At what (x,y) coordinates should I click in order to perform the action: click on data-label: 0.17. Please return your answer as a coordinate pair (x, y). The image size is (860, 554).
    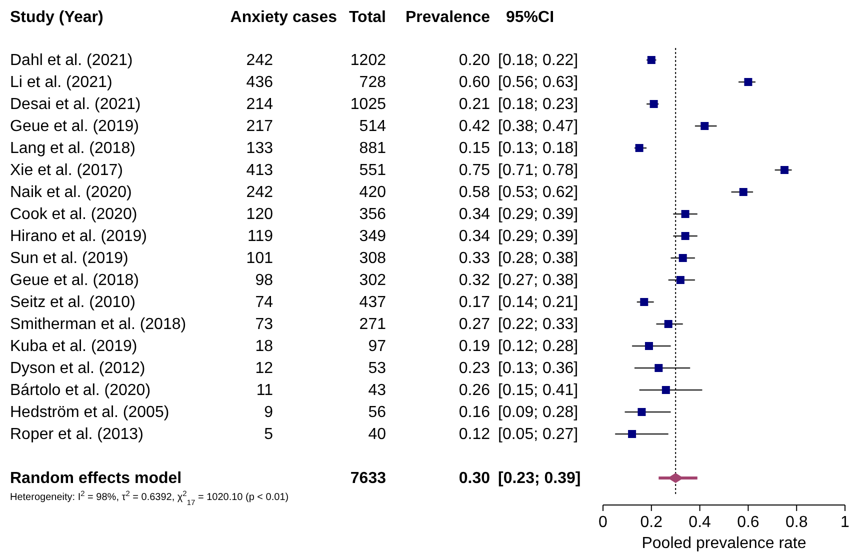
    Looking at the image, I should click on (474, 302).